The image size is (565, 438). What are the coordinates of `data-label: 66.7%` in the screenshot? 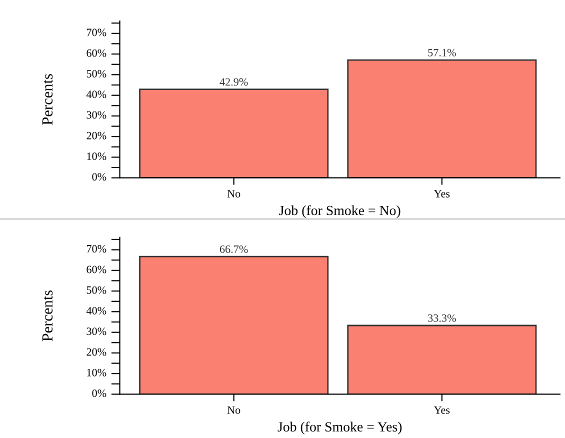 It's located at (234, 249).